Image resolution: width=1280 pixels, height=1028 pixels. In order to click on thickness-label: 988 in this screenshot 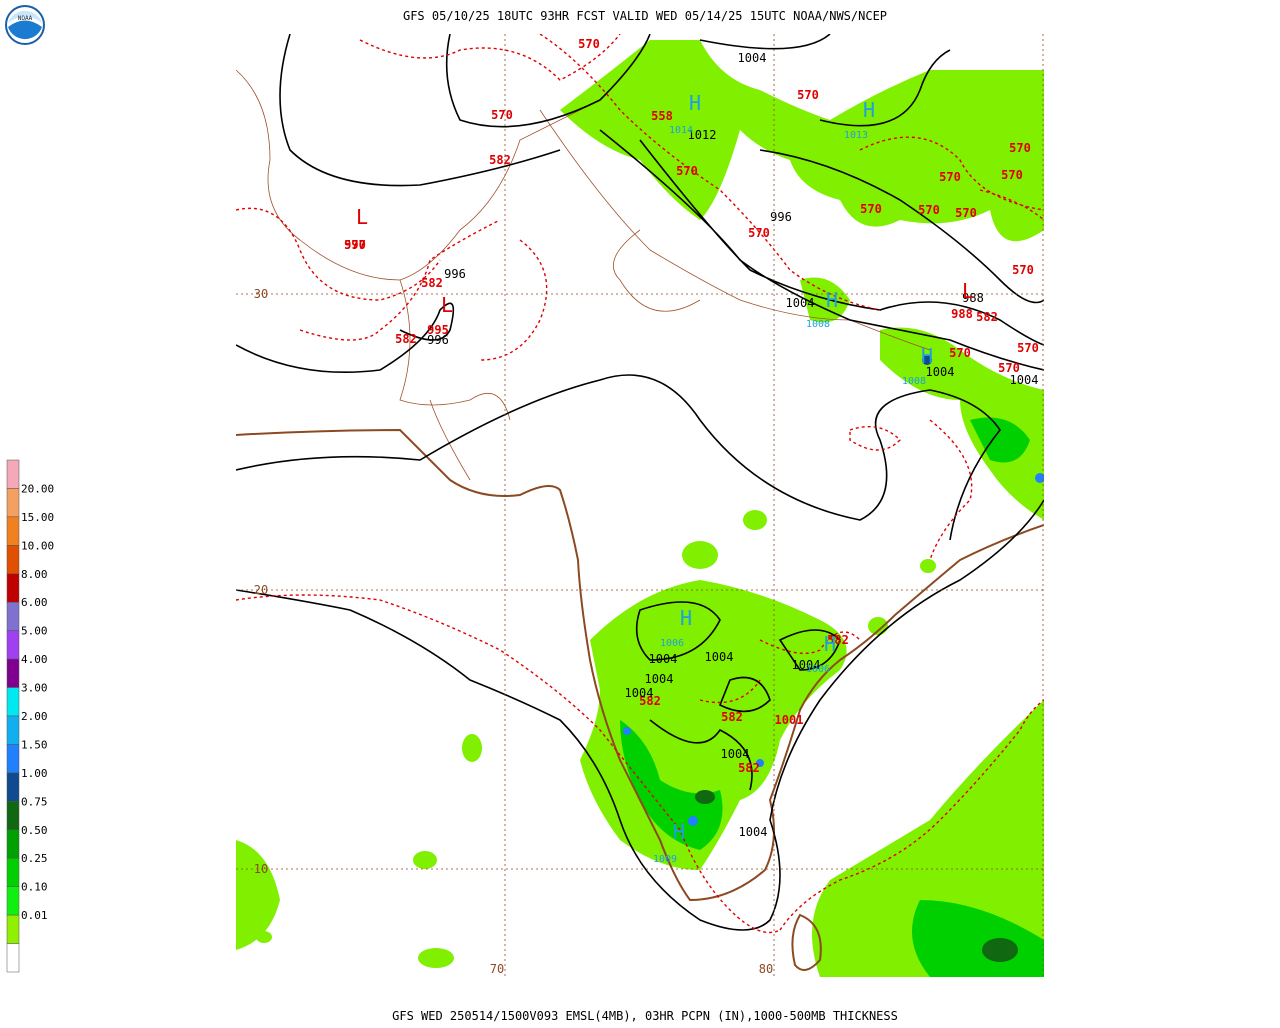, I will do `click(962, 314)`.